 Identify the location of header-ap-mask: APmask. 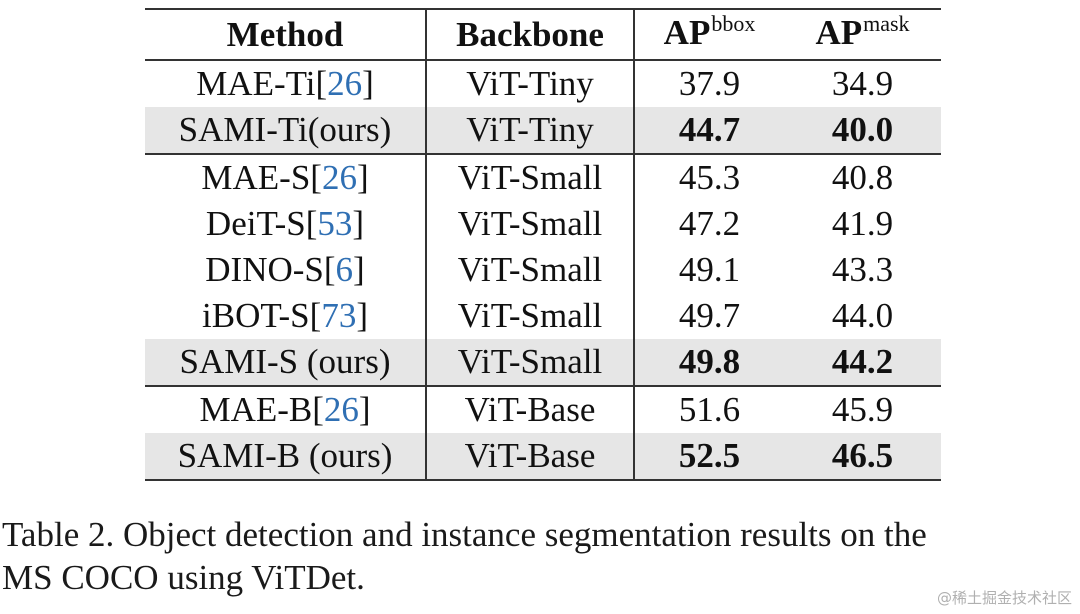
(862, 34).